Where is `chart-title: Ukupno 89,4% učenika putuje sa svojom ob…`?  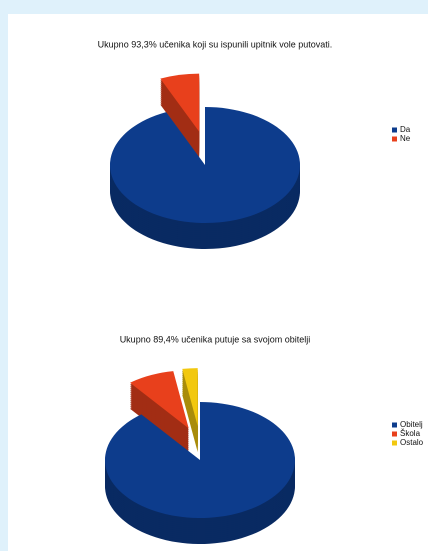
chart-title: Ukupno 89,4% učenika putuje sa svojom ob… is located at coordinates (215, 339).